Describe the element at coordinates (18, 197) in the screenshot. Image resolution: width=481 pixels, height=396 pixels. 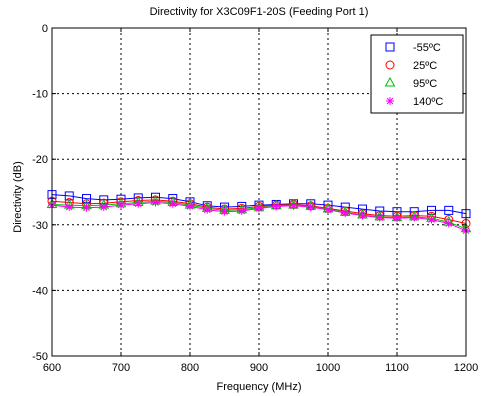
I see `y-axis-label: Directivity (dB)` at that location.